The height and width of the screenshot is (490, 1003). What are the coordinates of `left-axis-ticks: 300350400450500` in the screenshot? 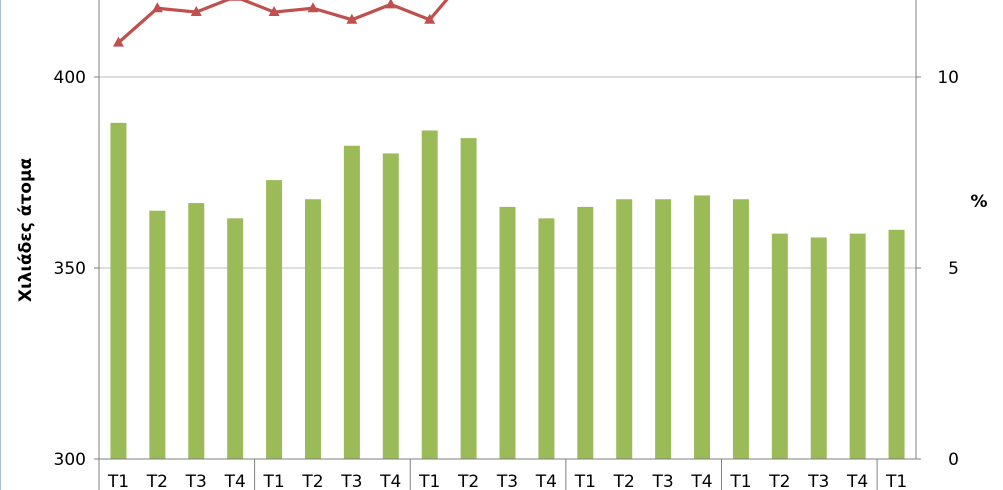 It's located at (70, 269).